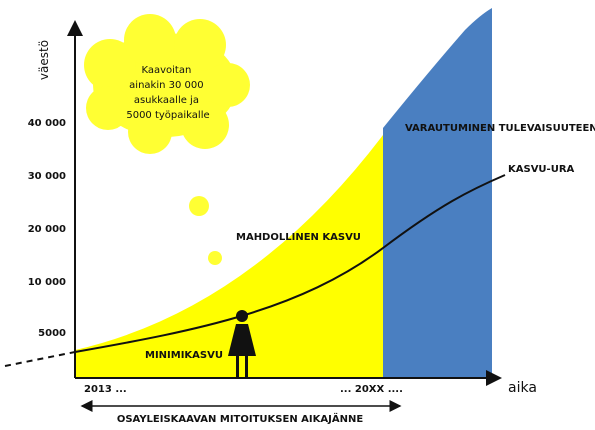 Image resolution: width=595 pixels, height=430 pixels. Describe the element at coordinates (47, 229) in the screenshot. I see `y-tick-label: 20 000` at that location.